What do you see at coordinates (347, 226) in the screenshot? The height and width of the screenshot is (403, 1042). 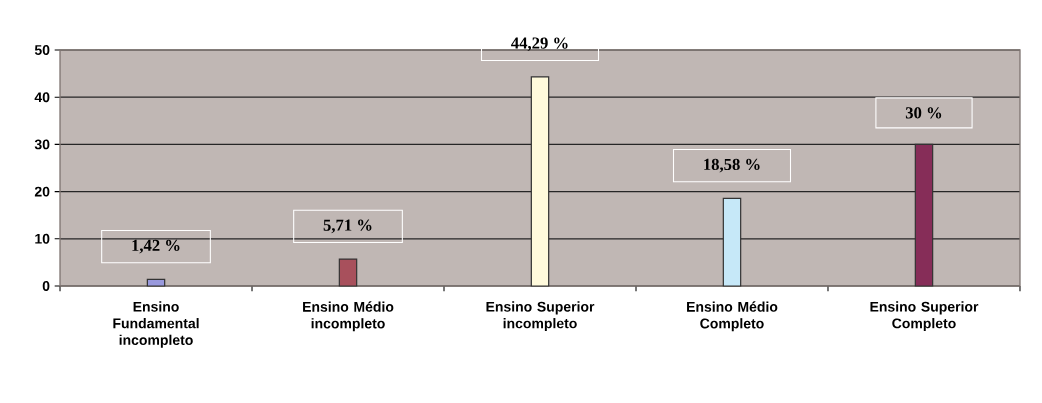 I see `data-label: 5,71 %` at bounding box center [347, 226].